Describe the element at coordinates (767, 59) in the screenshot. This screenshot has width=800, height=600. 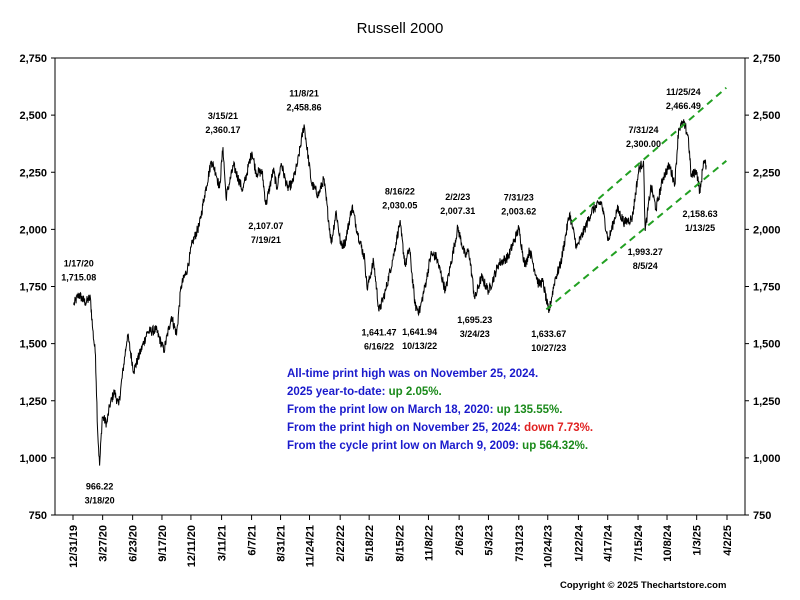
I see `y-tick-label-right: 2,750` at that location.